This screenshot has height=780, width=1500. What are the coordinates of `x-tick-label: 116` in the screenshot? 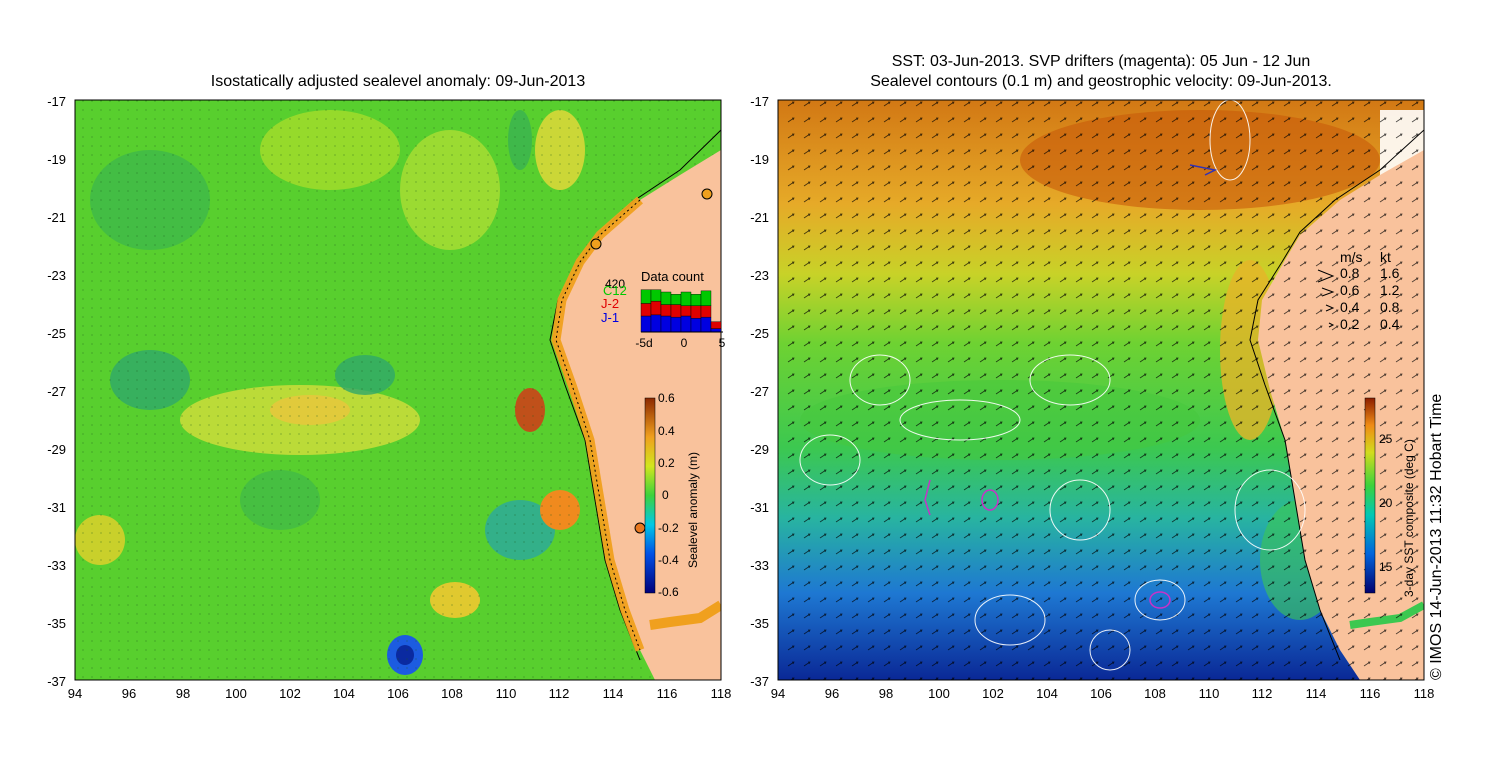 It's located at (1370, 693).